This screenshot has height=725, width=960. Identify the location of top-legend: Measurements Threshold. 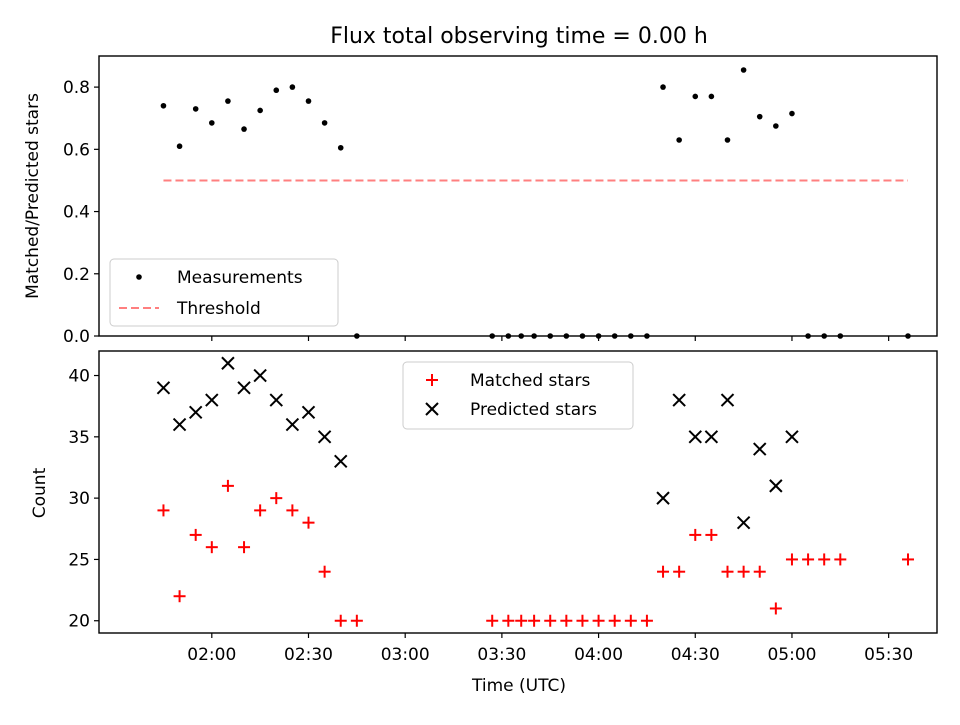
(224, 292).